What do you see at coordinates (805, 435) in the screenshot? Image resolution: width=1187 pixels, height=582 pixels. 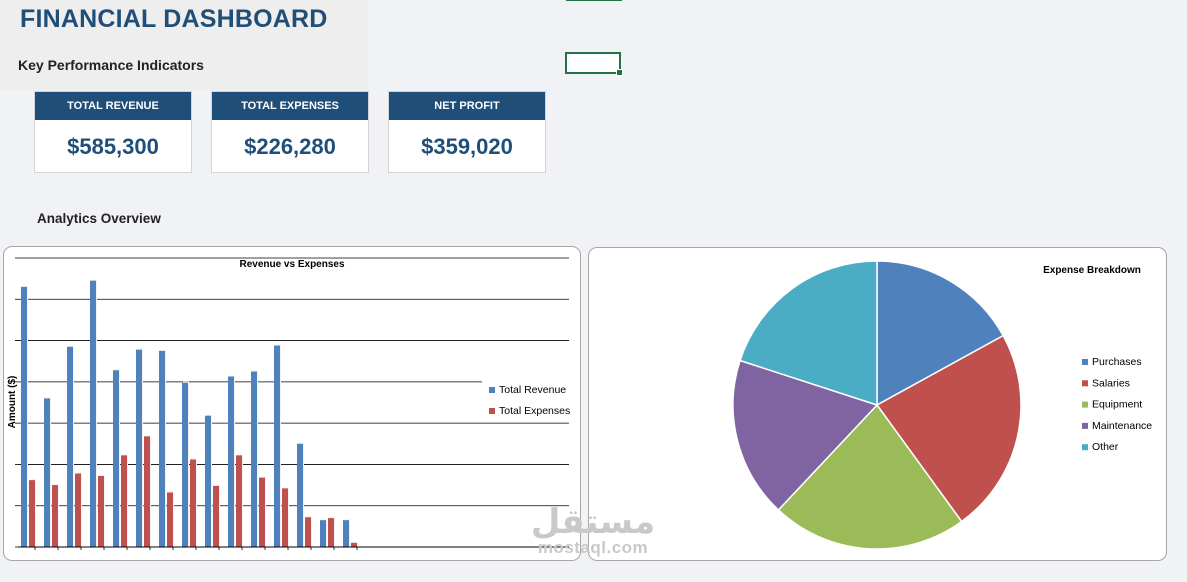 I see `pie-slice-maintenance` at bounding box center [805, 435].